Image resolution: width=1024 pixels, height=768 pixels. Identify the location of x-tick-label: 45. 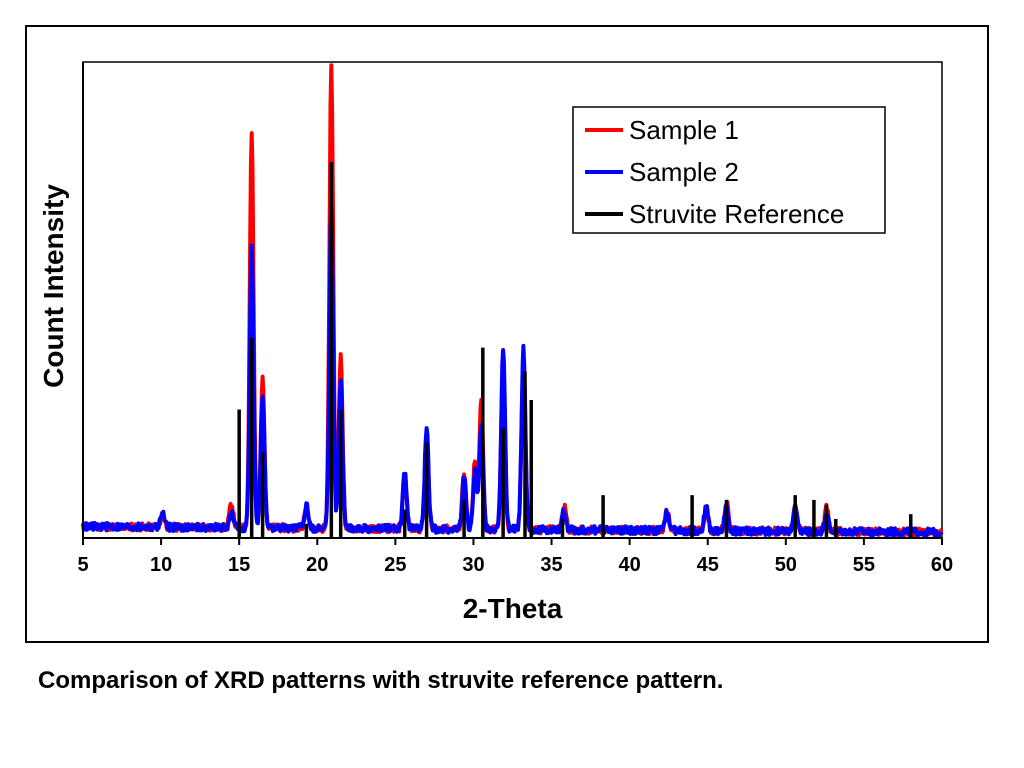
(708, 565).